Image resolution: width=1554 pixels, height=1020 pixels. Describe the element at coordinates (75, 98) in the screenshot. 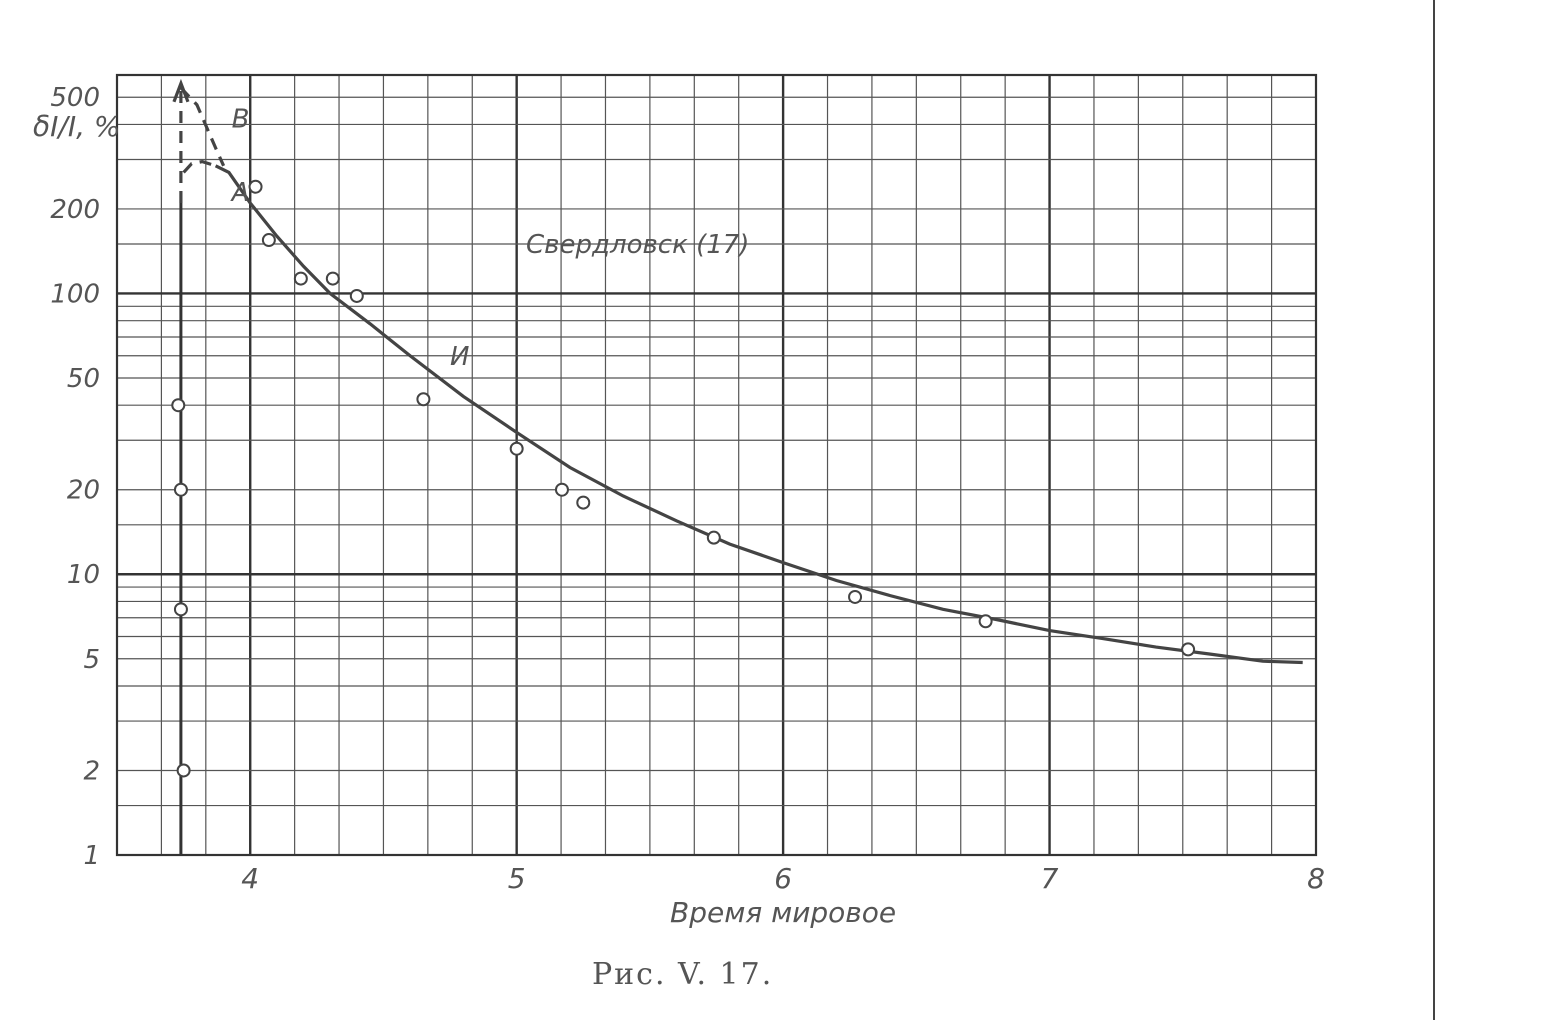

I see `y-tick-label: 500` at that location.